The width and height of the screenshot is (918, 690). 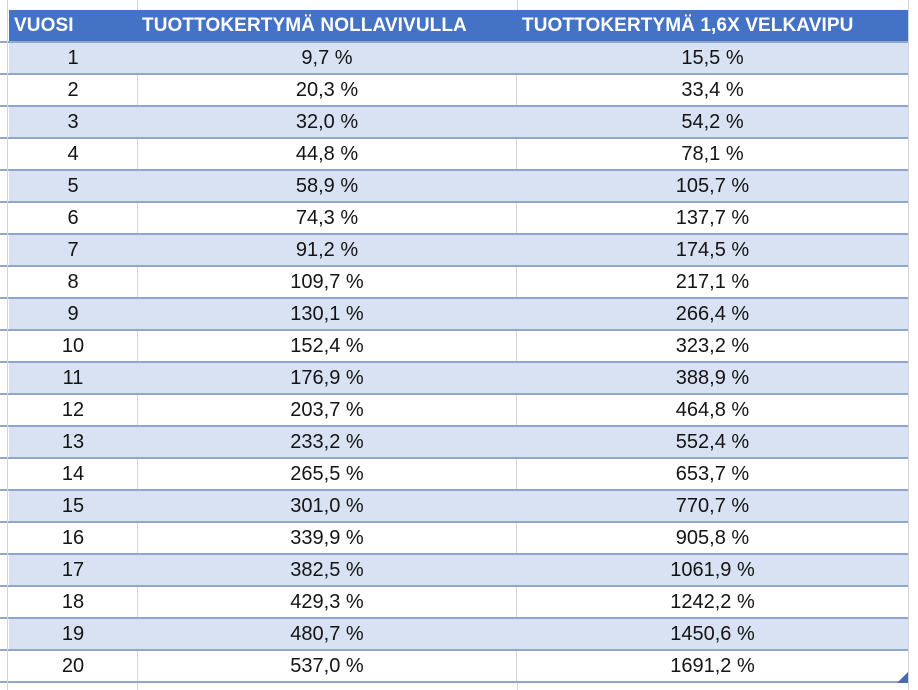 I want to click on table-row: 19 480,7 % 1450,6 %, so click(x=454, y=635).